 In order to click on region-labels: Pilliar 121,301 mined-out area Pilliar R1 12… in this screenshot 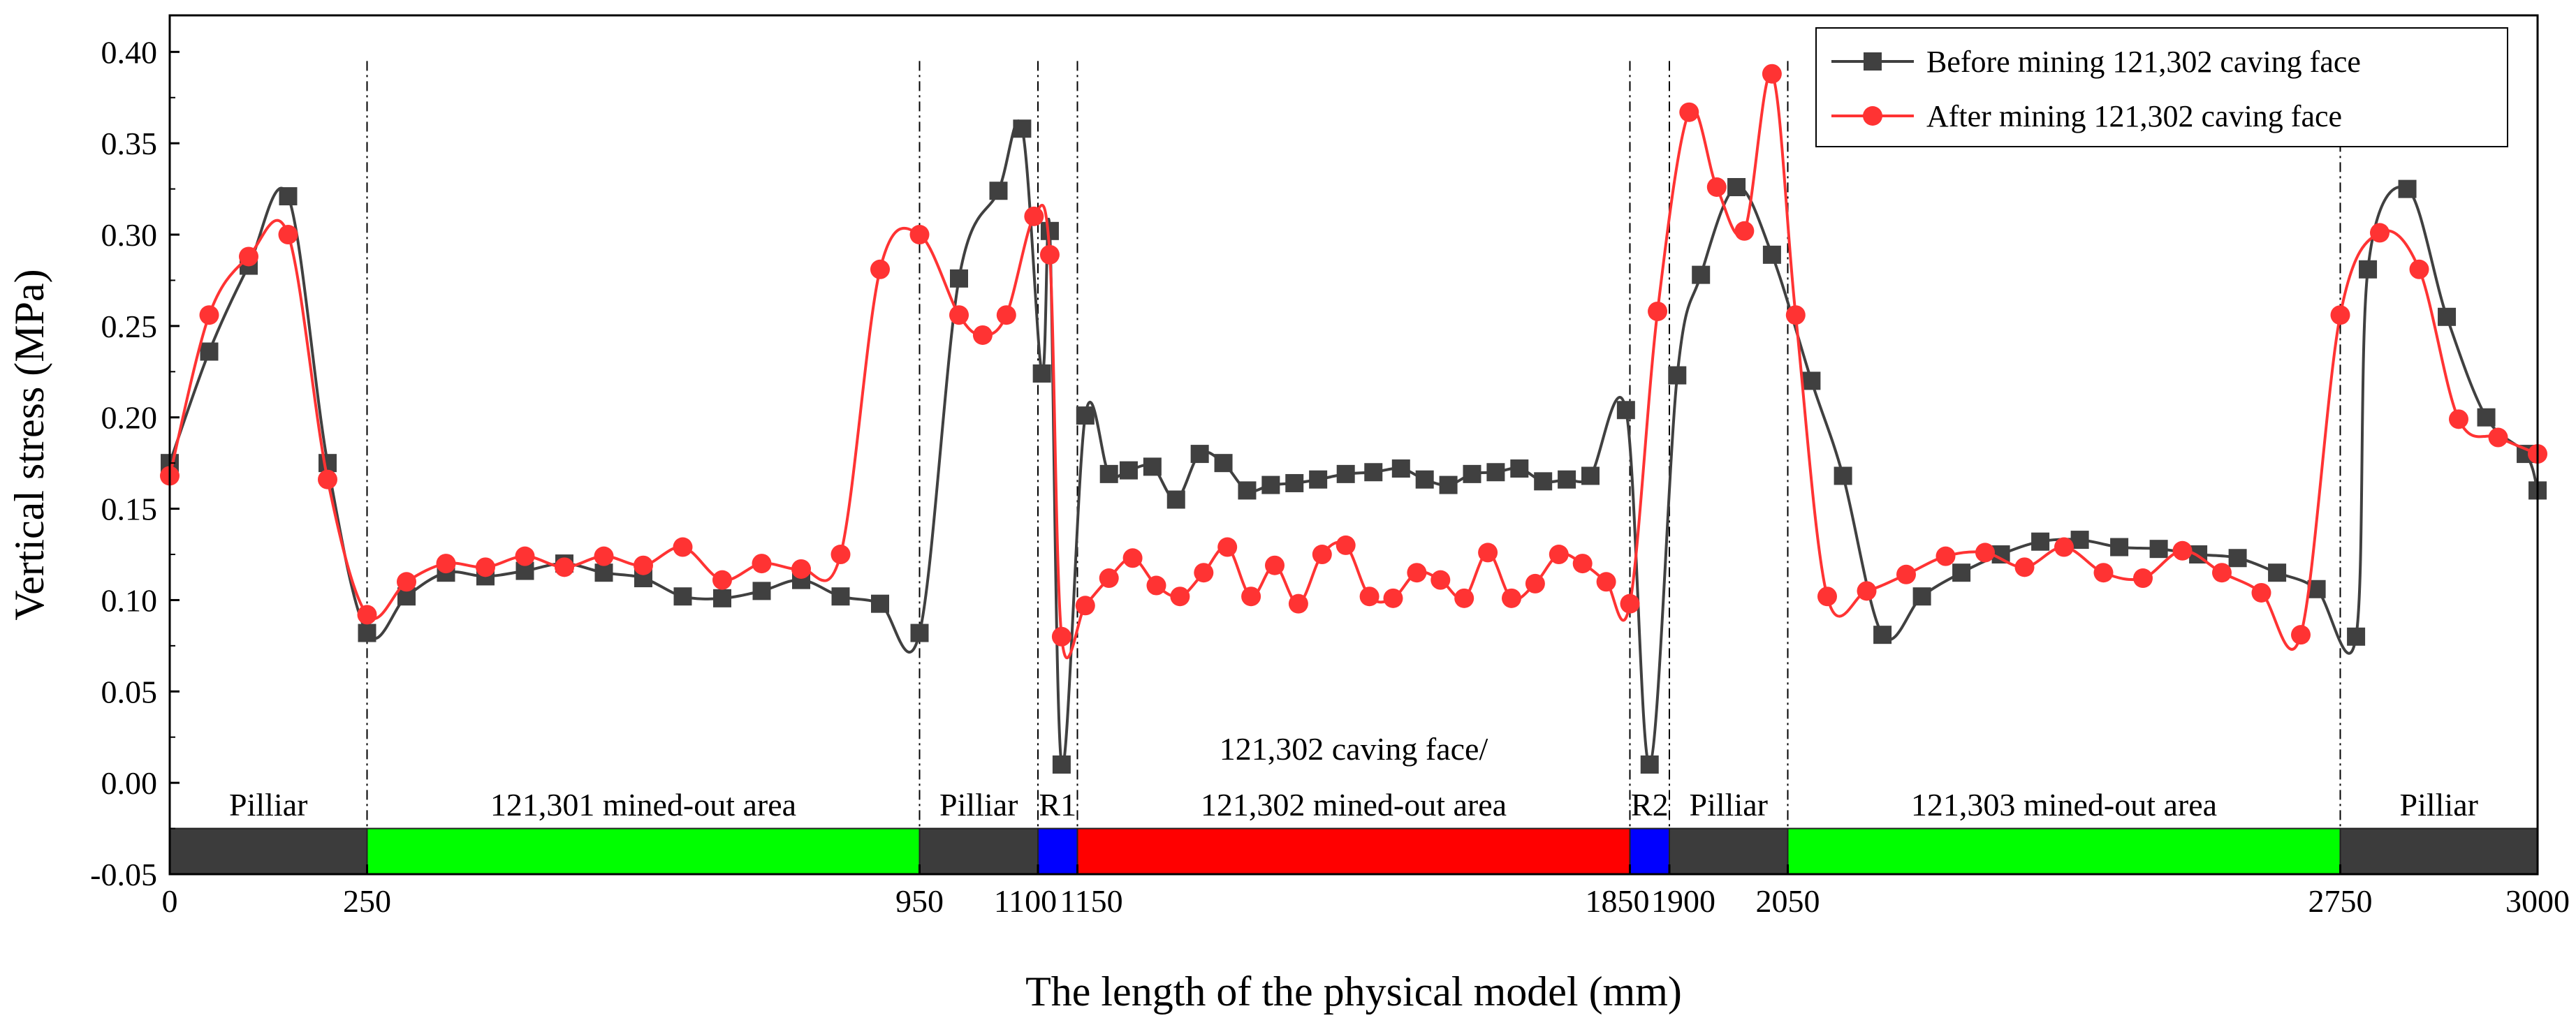, I will do `click(1353, 777)`.